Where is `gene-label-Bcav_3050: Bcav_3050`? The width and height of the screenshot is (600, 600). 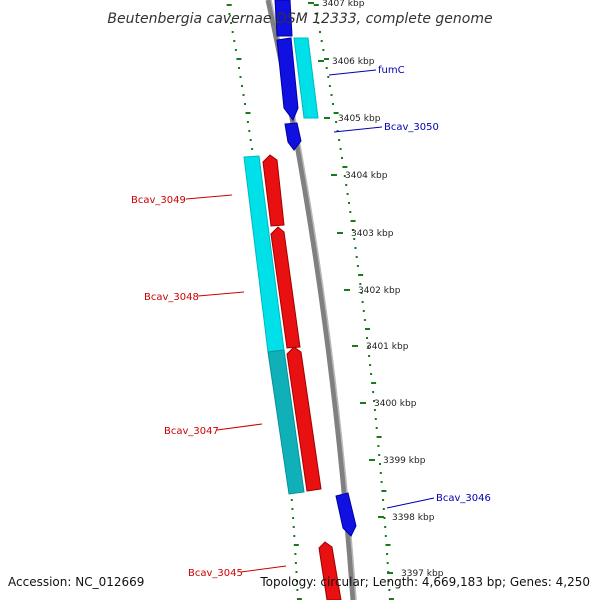 gene-label-Bcav_3050: Bcav_3050 is located at coordinates (411, 127).